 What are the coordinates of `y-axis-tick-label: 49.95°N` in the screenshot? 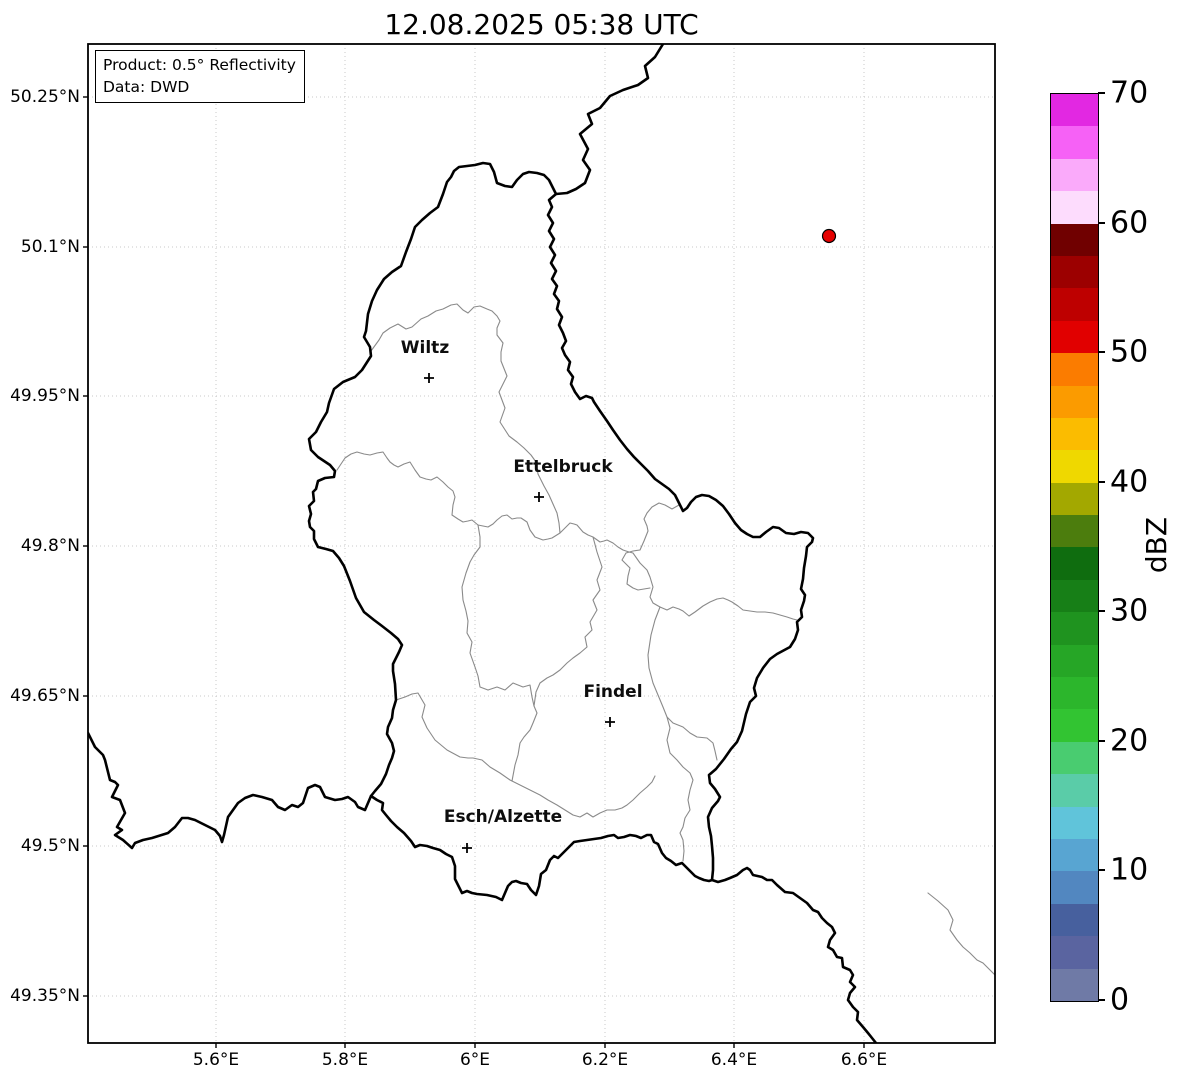 It's located at (45, 396).